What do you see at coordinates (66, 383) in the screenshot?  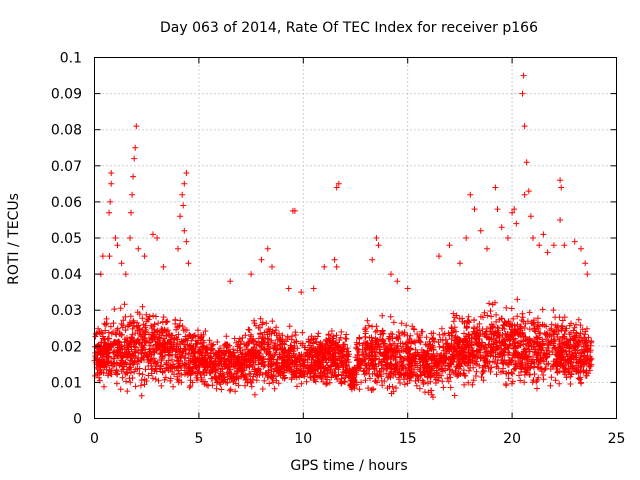 I see `y-tick-label: 0.01` at bounding box center [66, 383].